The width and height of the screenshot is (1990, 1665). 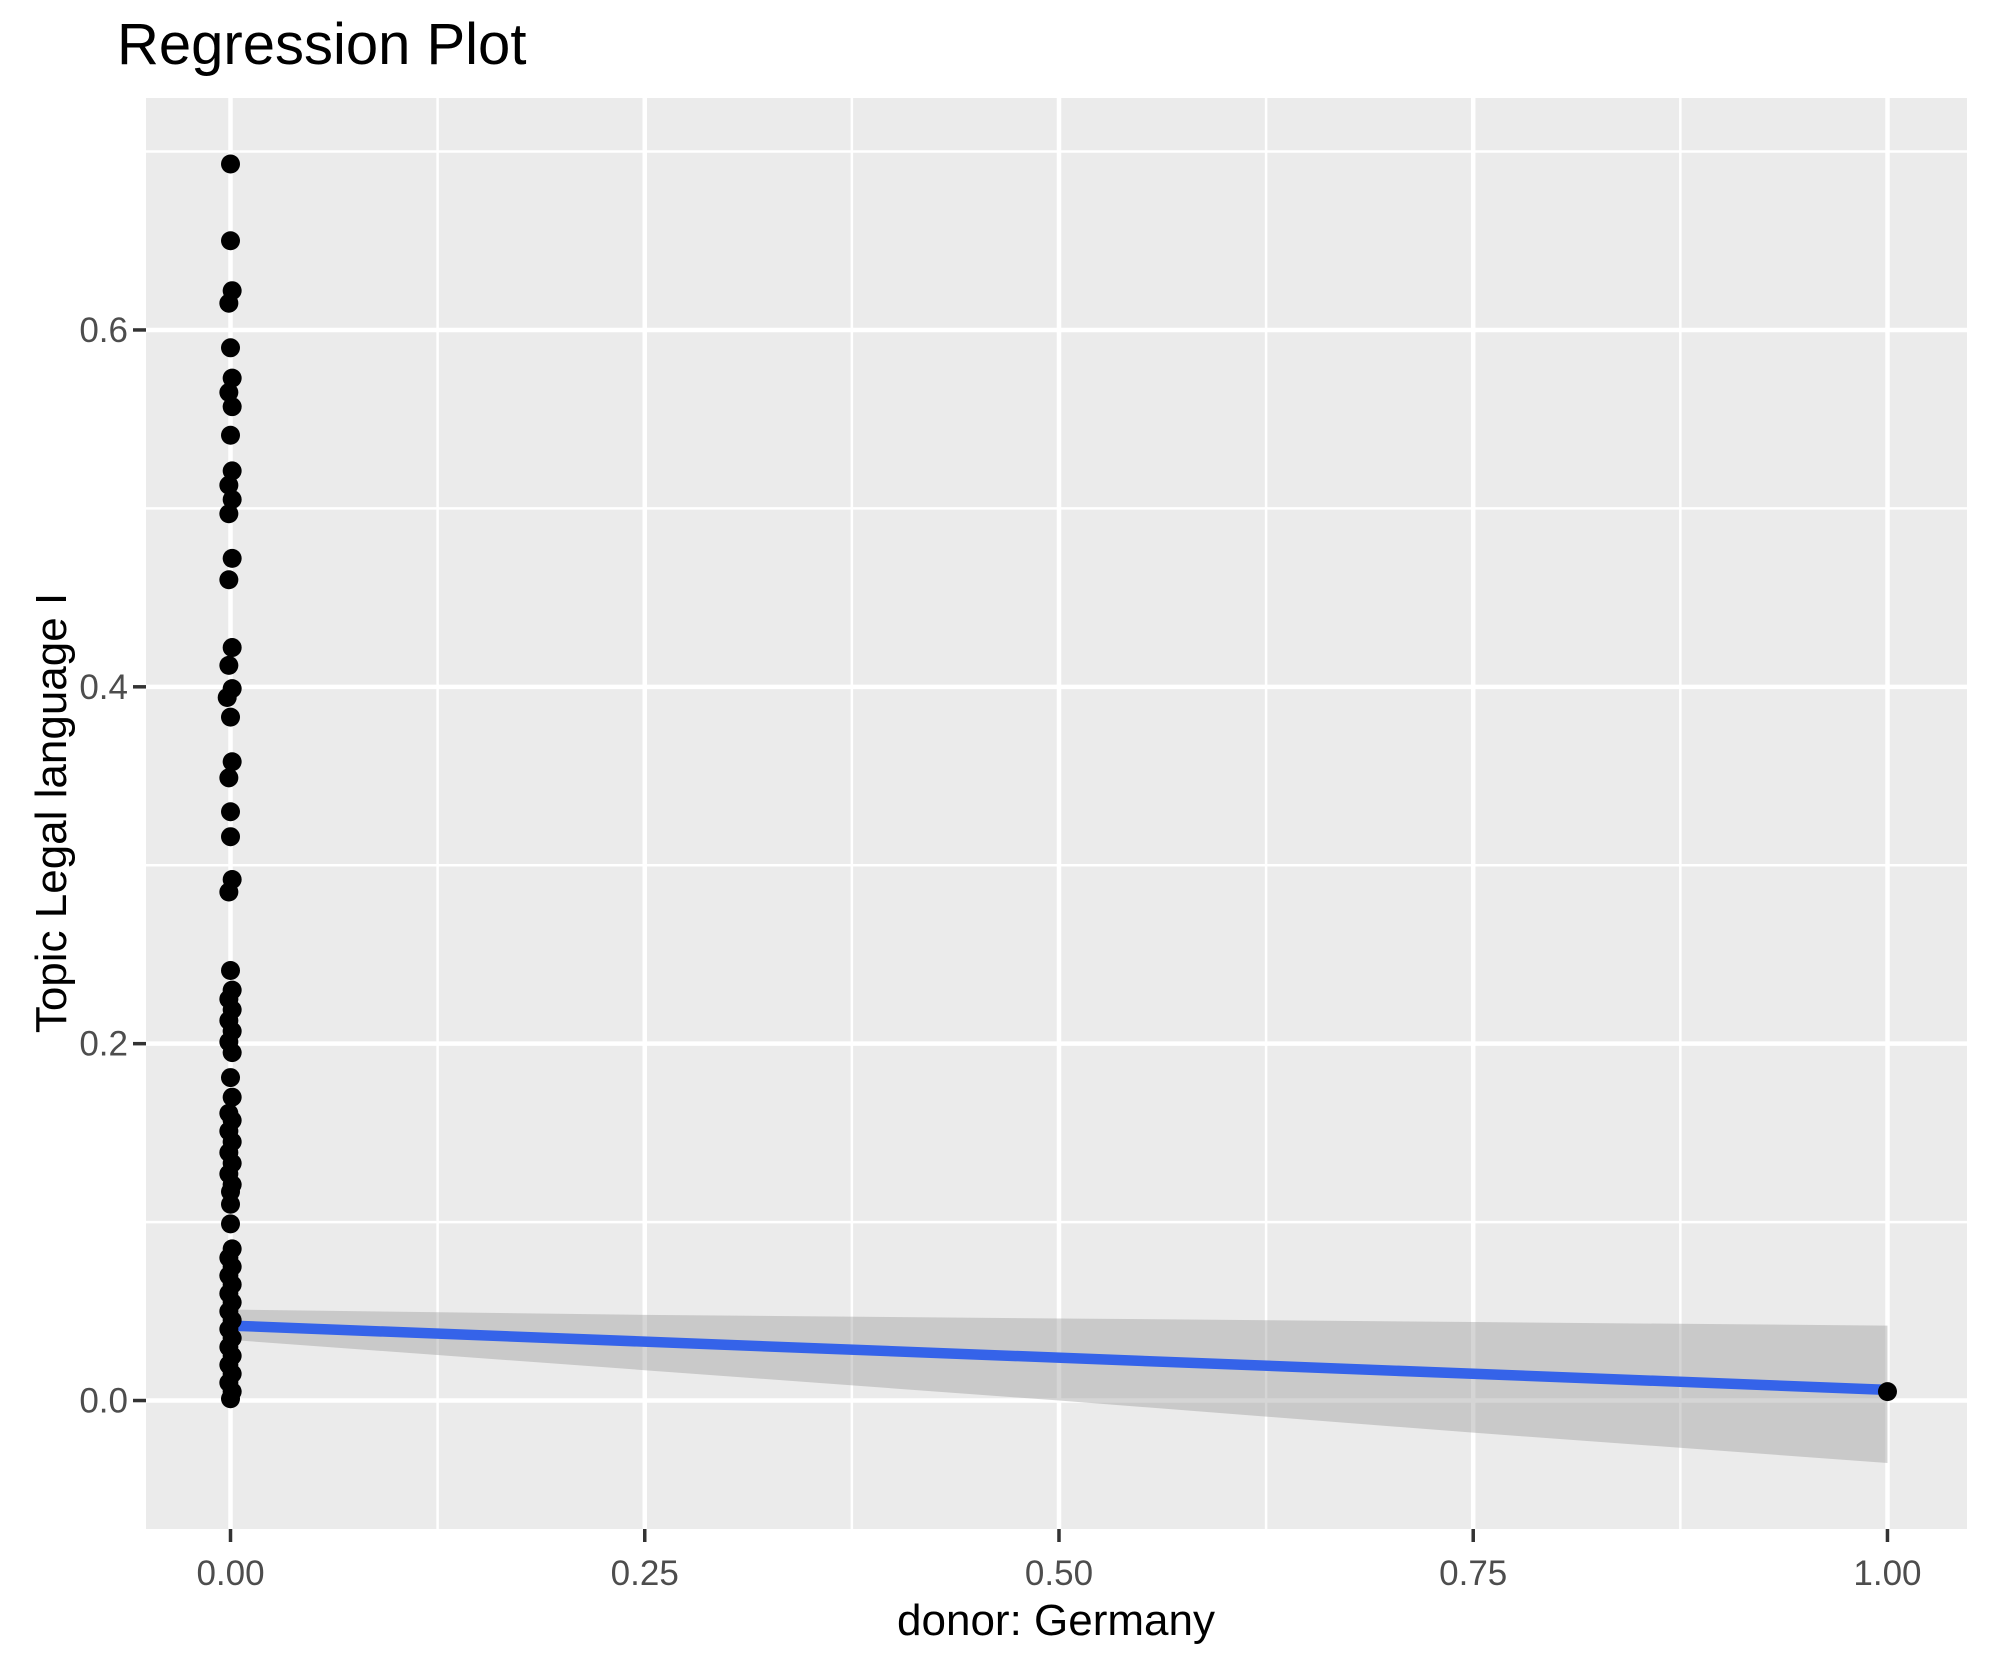 I want to click on confidence-ribbon, so click(x=1059, y=1386).